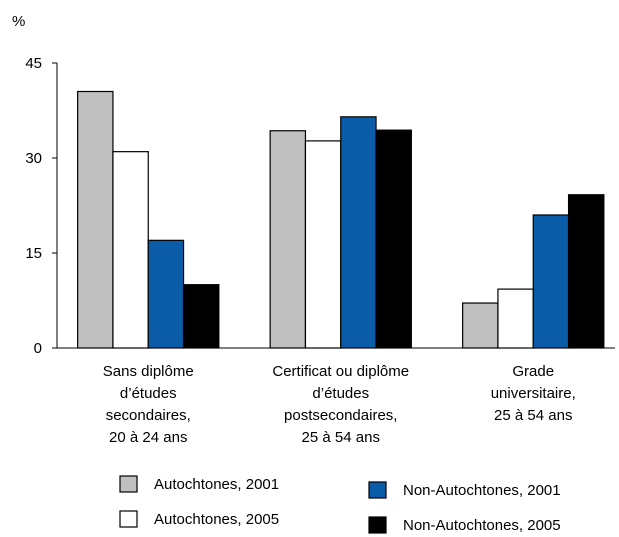 The height and width of the screenshot is (537, 619). Describe the element at coordinates (216, 484) in the screenshot. I see `legend-label: Autochtones, 2001` at that location.